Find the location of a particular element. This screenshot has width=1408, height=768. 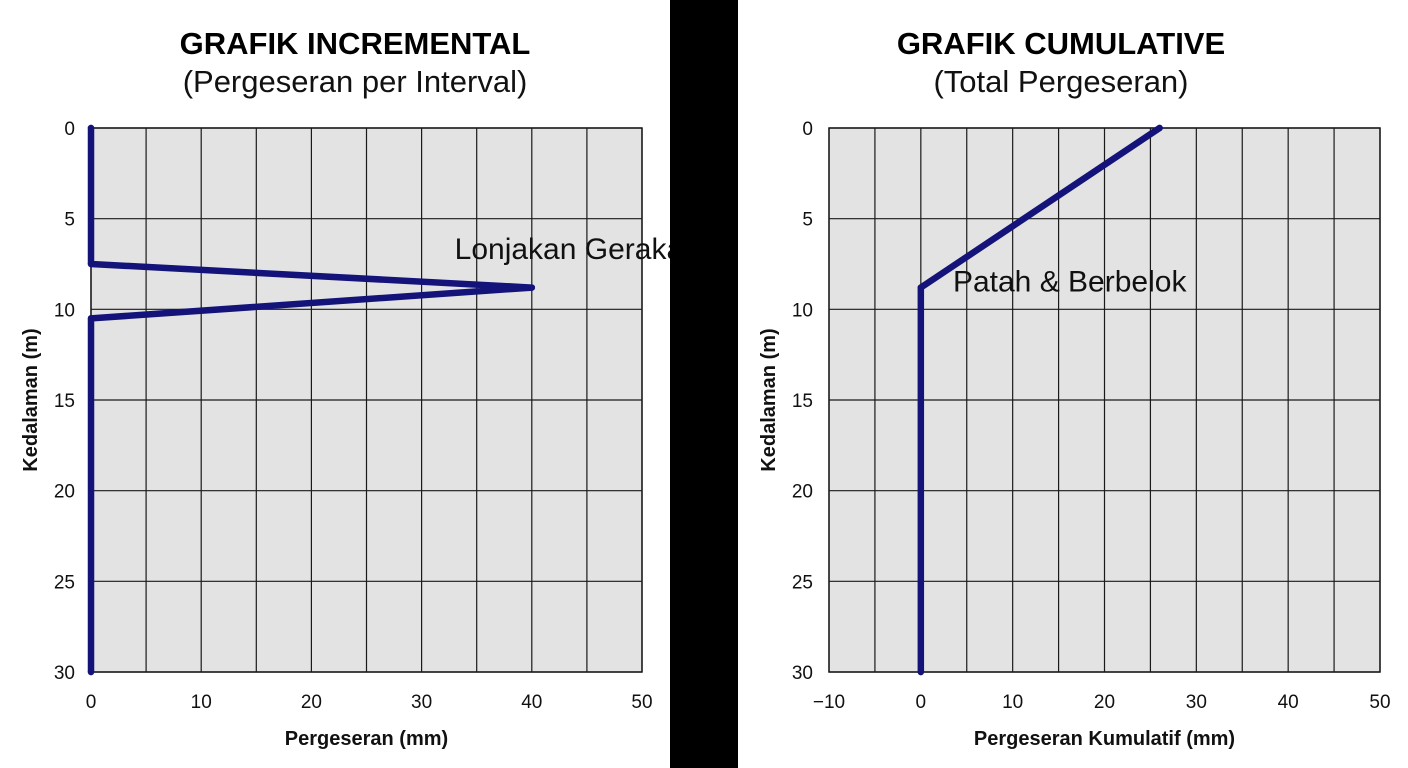

chart-subtitle: (Total Pergeseran) is located at coordinates (1060, 81).